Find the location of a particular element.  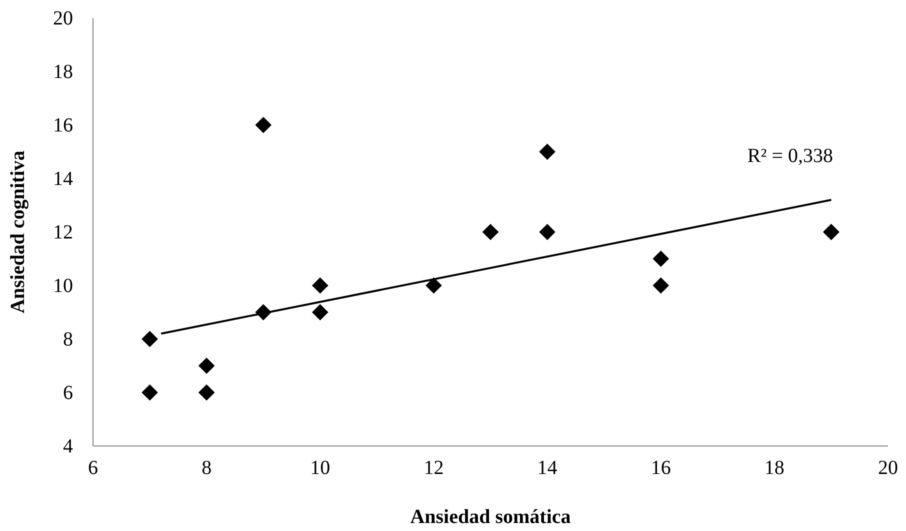

x-tick-label: 20 is located at coordinates (888, 468).